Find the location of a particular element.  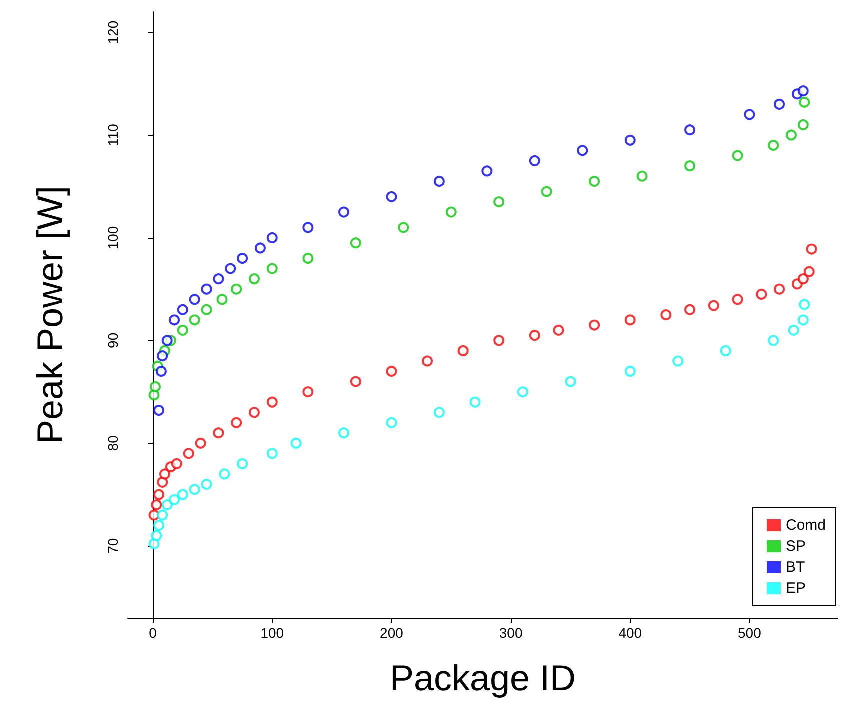

y-tick-label: 90 is located at coordinates (113, 340).